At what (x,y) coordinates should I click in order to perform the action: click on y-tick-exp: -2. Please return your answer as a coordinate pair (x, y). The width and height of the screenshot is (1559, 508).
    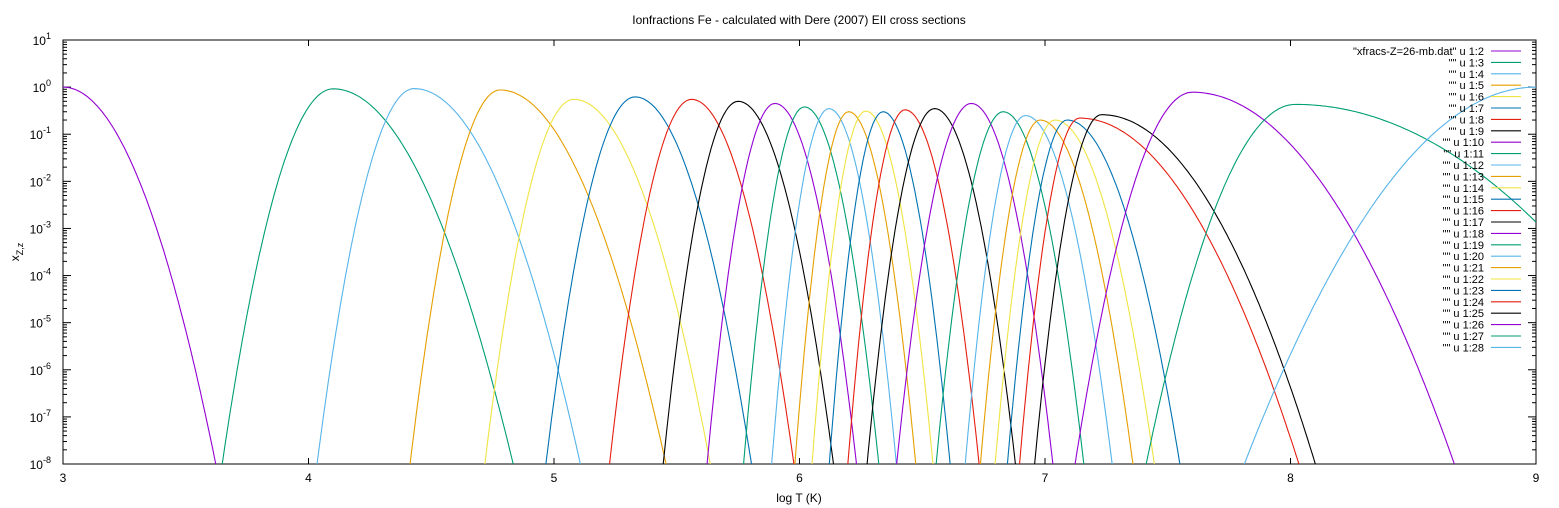
    Looking at the image, I should click on (47, 177).